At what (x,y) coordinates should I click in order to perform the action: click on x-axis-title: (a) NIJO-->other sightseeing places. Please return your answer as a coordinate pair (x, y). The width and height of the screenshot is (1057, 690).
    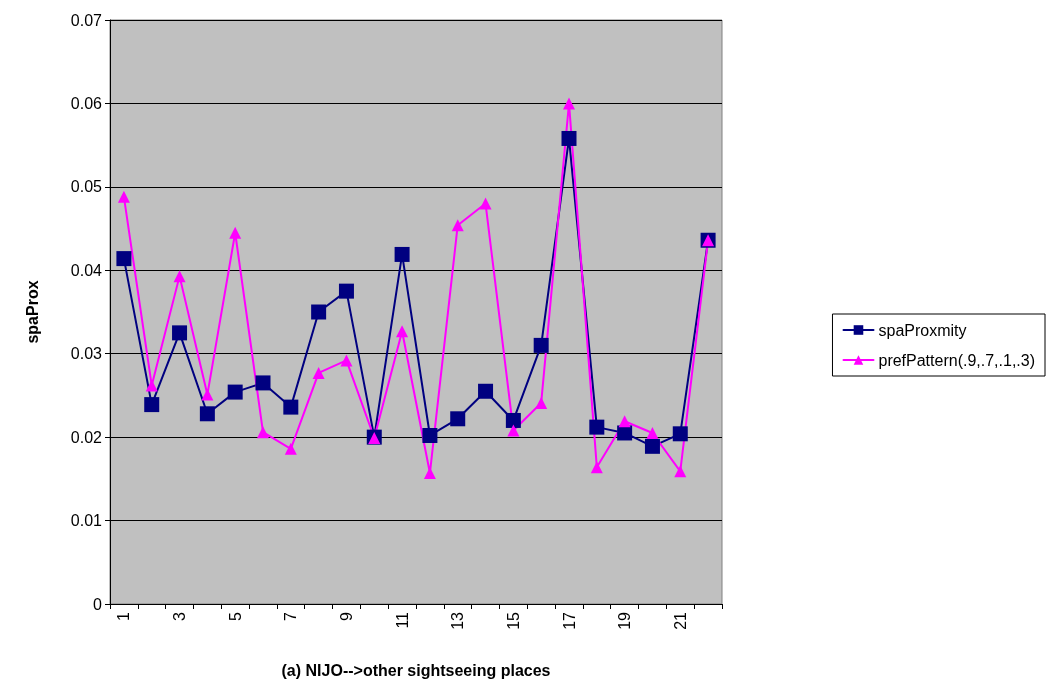
    Looking at the image, I should click on (416, 670).